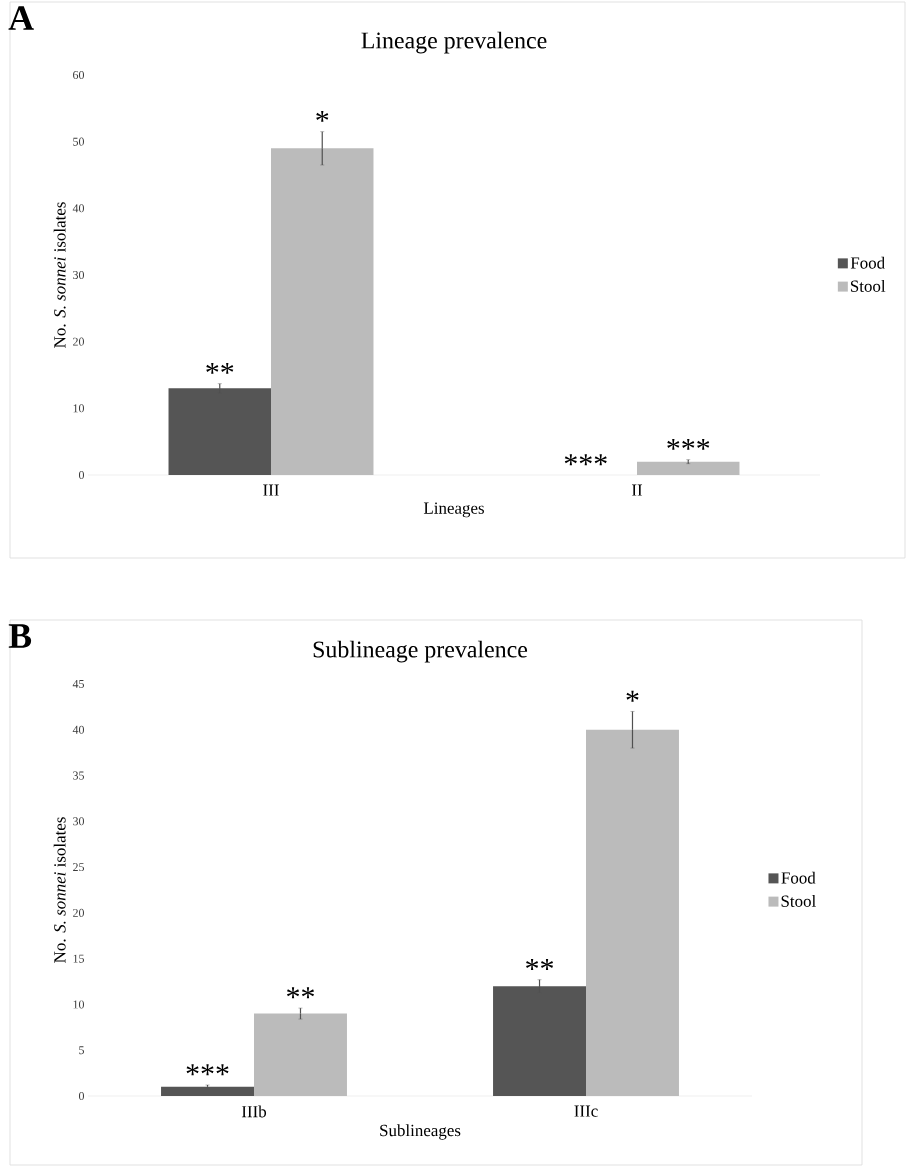 Image resolution: width=907 pixels, height=1167 pixels. Describe the element at coordinates (79, 775) in the screenshot. I see `y-tick-label: 35` at that location.